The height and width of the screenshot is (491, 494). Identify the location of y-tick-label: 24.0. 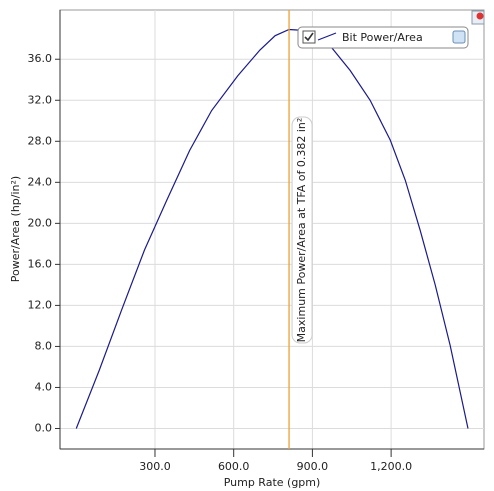
(40, 181).